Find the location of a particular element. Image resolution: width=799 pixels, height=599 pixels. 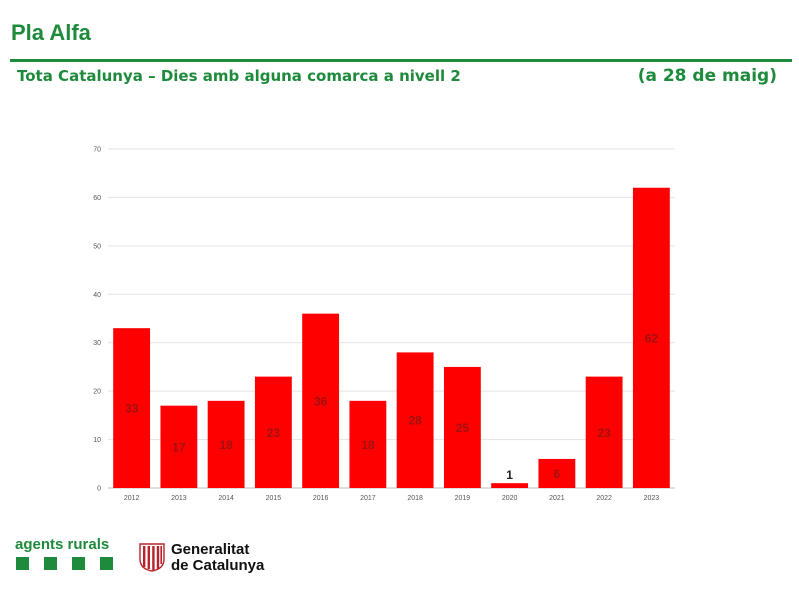

agents-rurals-squares is located at coordinates (66, 563).